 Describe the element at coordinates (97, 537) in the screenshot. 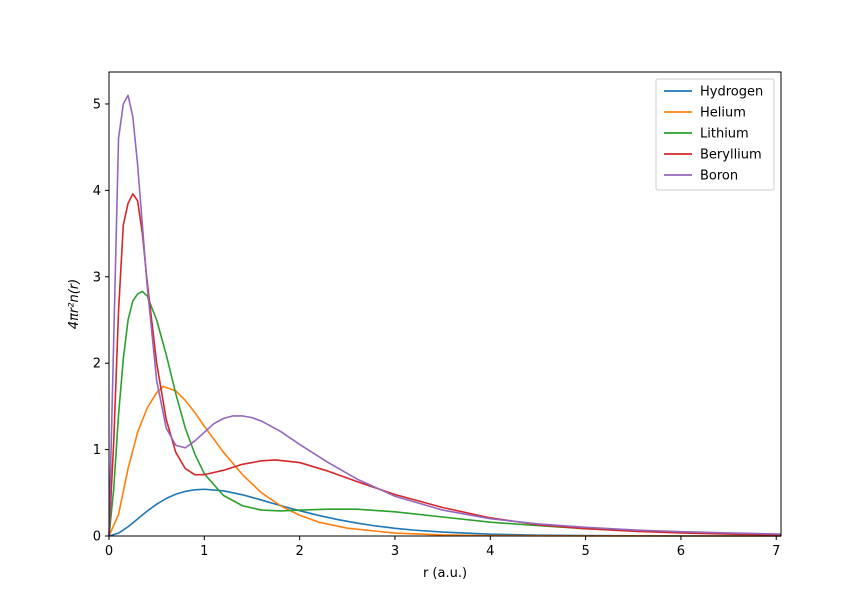

I see `y-tick-label: 0` at that location.